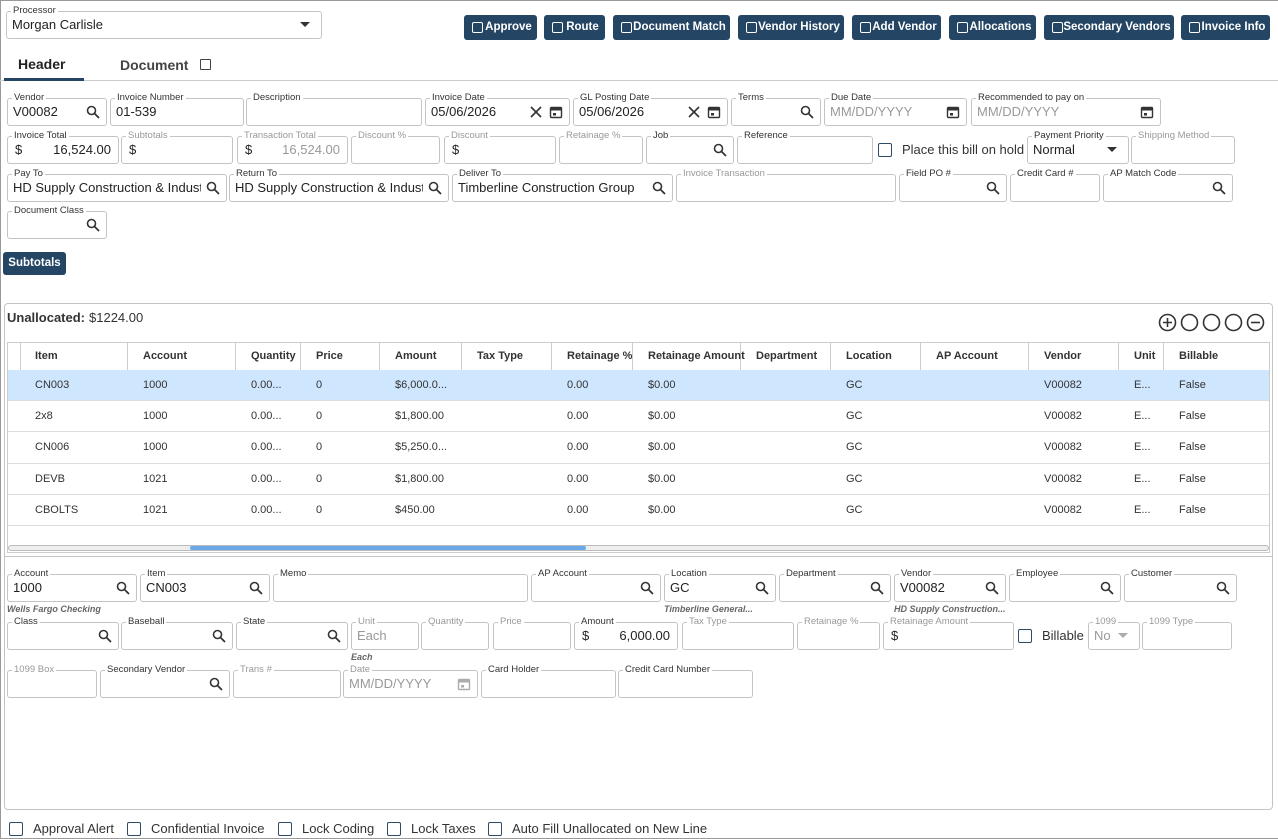 The image size is (1278, 839). Describe the element at coordinates (865, 27) in the screenshot. I see `button-icon` at that location.